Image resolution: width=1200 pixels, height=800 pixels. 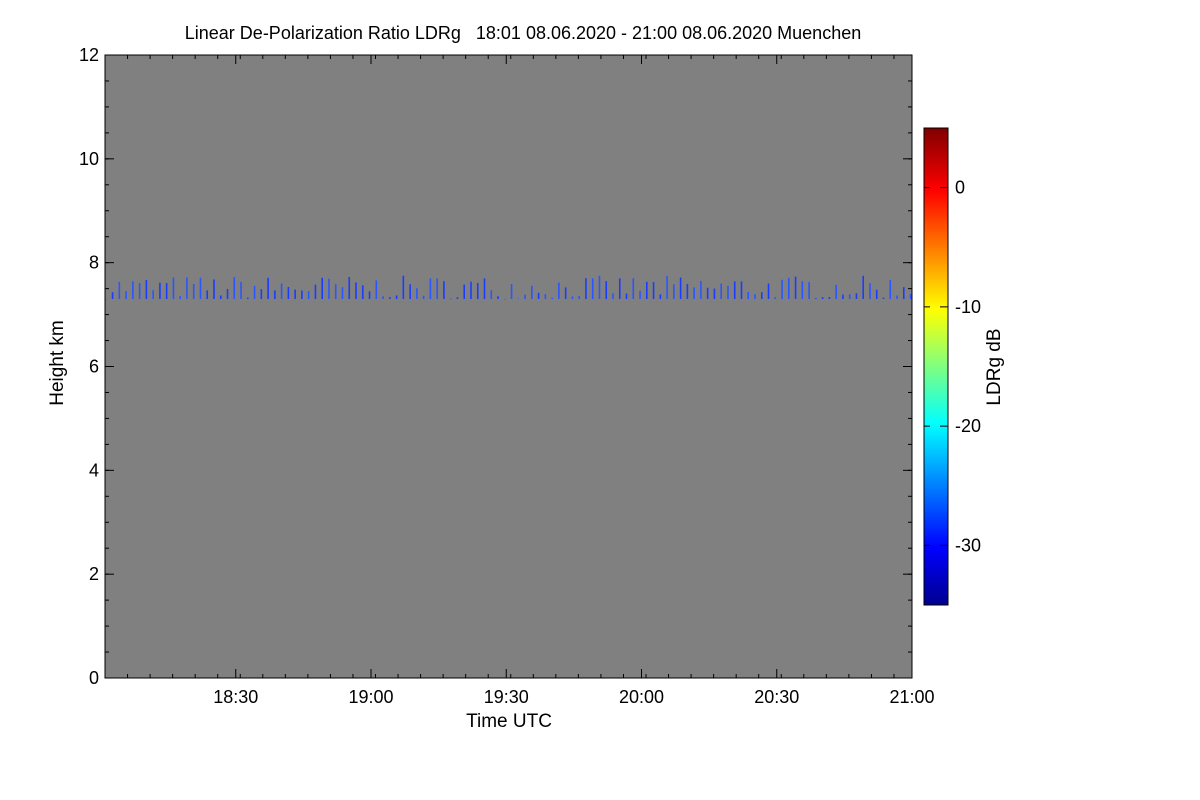 I want to click on y-tick-label: 12, so click(x=89, y=55).